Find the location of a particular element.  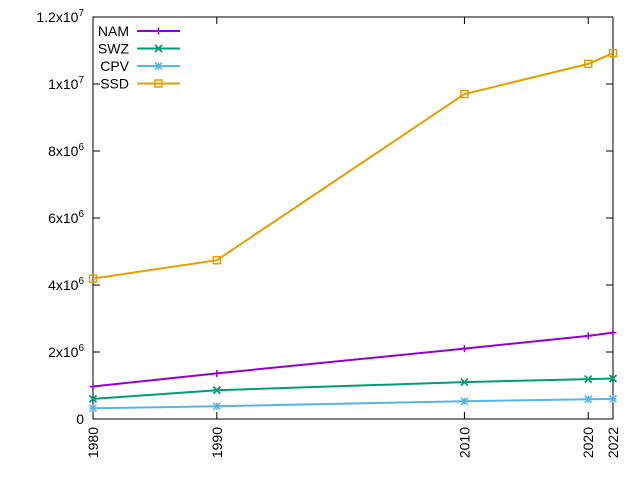

y-tick-label: 1.2x107 is located at coordinates (60, 16).